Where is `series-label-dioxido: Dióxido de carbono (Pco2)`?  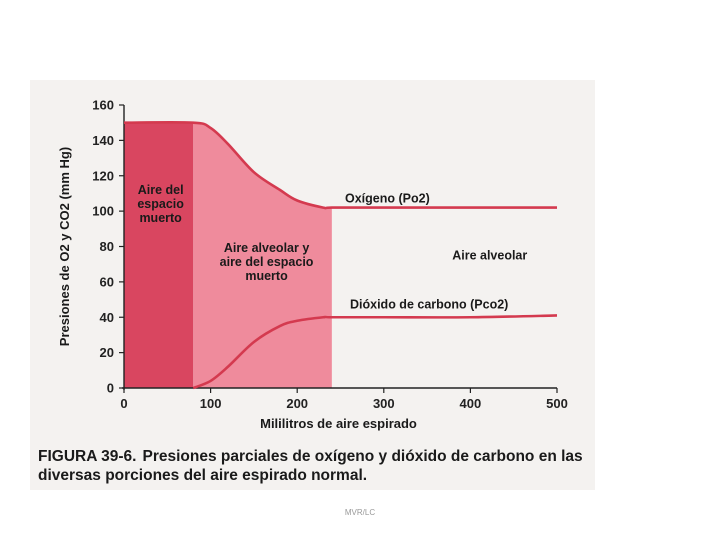
series-label-dioxido: Dióxido de carbono (Pco2) is located at coordinates (429, 305).